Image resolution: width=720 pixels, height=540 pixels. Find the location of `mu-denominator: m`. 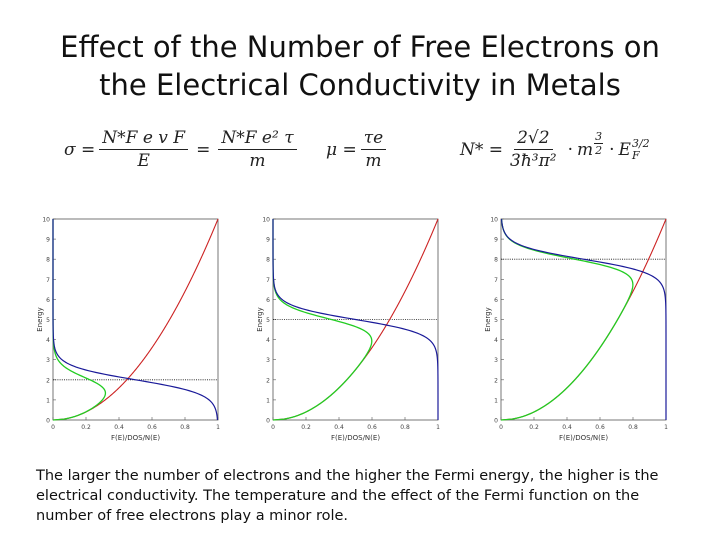

mu-denominator: m is located at coordinates (373, 161).